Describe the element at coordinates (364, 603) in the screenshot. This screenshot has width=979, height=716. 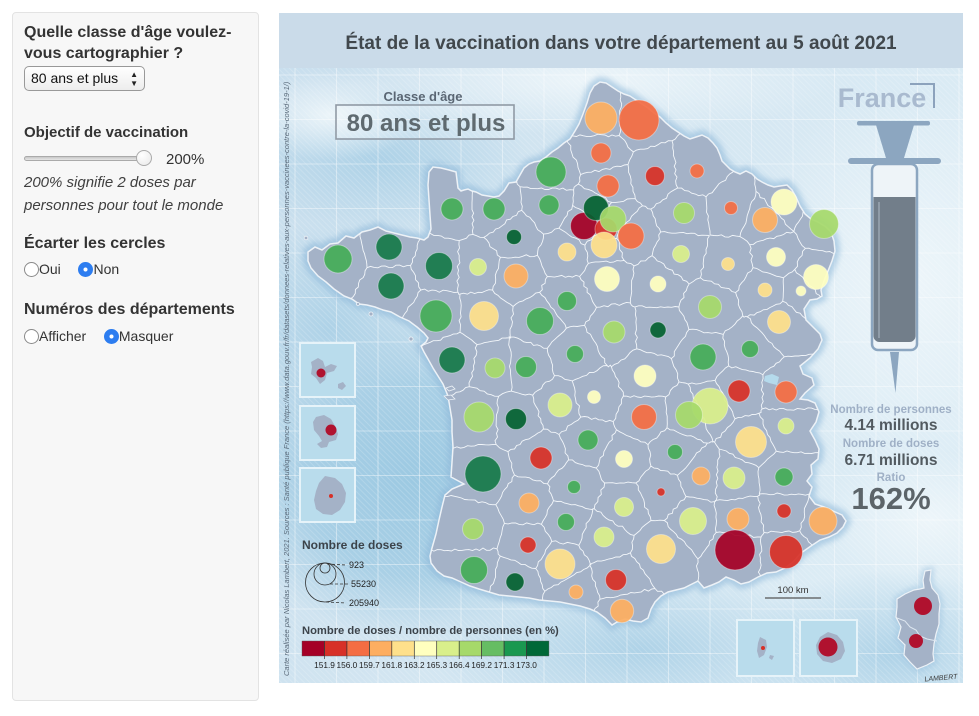
I see `svg-text: 205940` at that location.